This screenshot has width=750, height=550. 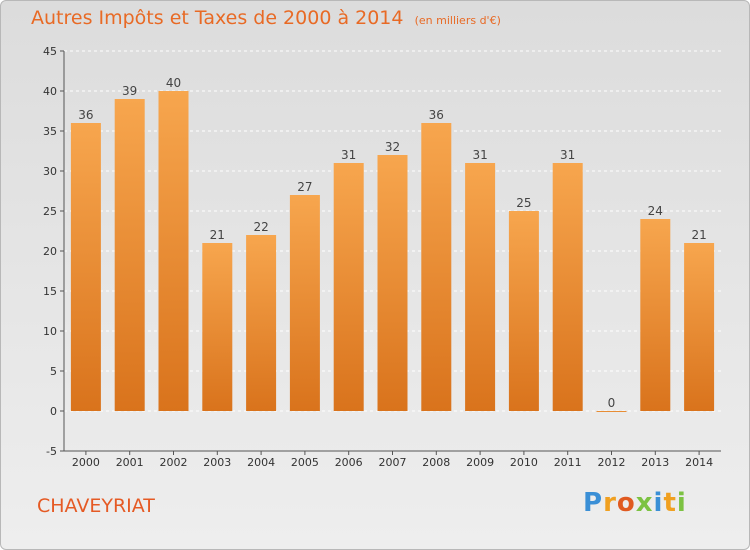 I want to click on data-label-2011: 31, so click(x=567, y=155).